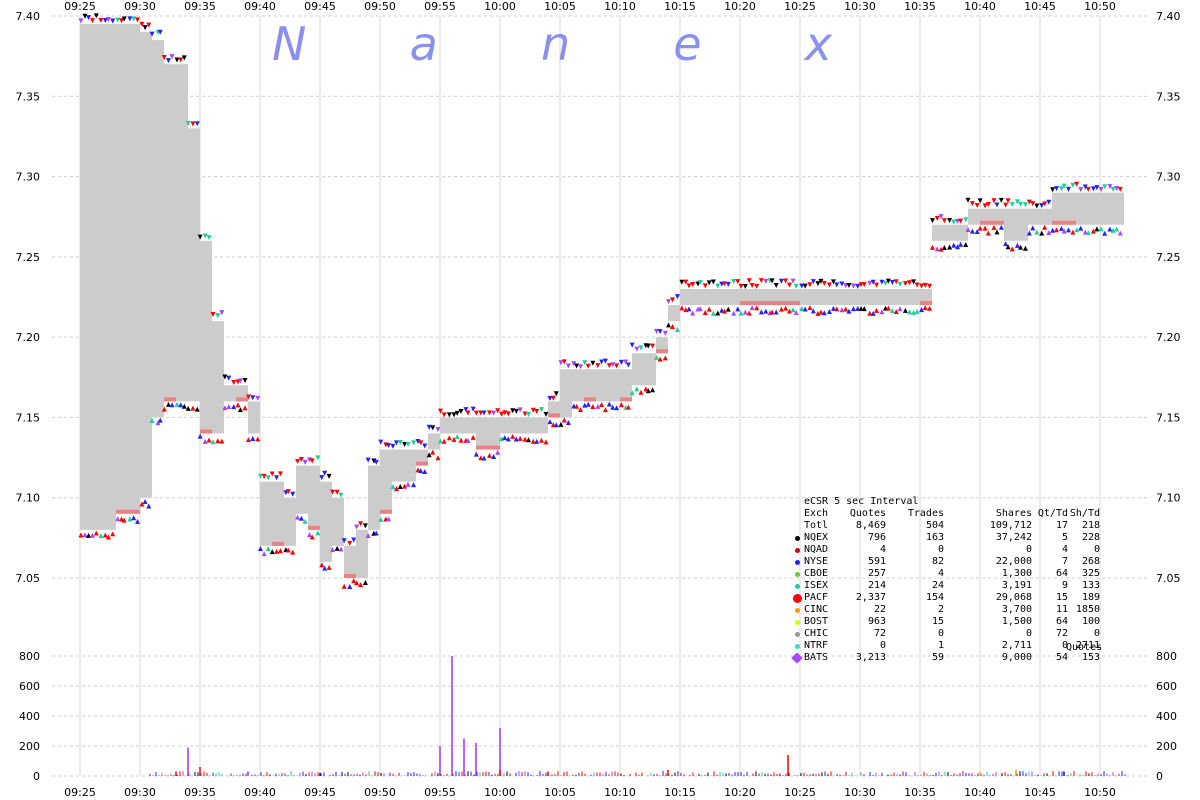 Image resolution: width=1200 pixels, height=800 pixels. I want to click on cell-trades: 59, so click(937, 657).